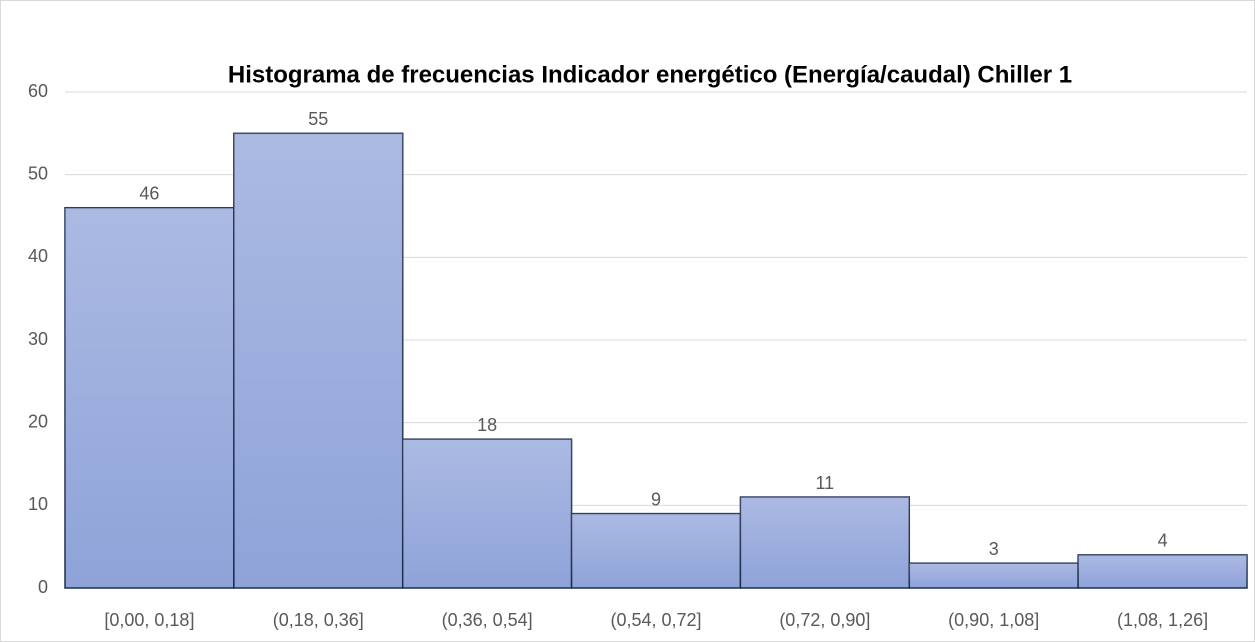 The image size is (1255, 642). What do you see at coordinates (38, 256) in the screenshot?
I see `y-tick-label: 40` at bounding box center [38, 256].